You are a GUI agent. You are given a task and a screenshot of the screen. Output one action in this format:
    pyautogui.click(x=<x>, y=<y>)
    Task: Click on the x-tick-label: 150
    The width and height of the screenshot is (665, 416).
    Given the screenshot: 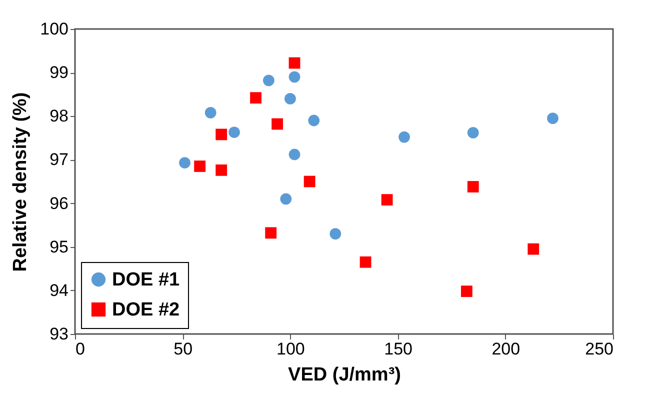 What is the action you would take?
    pyautogui.click(x=398, y=349)
    